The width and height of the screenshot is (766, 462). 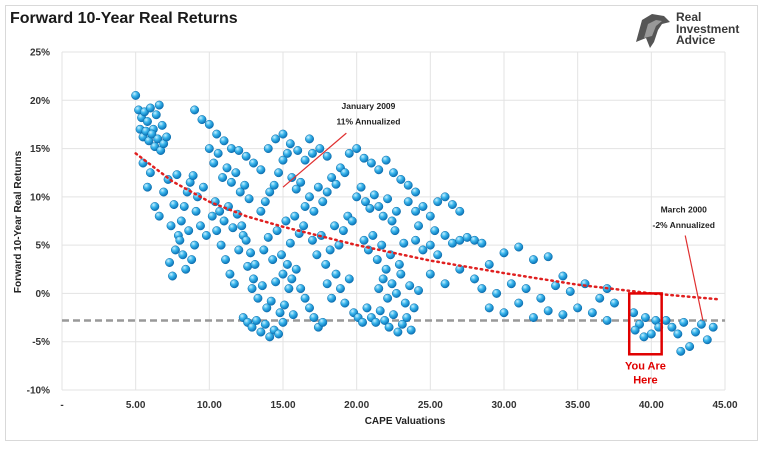 I want to click on annotation-mar-2000-pointer, so click(x=694, y=278).